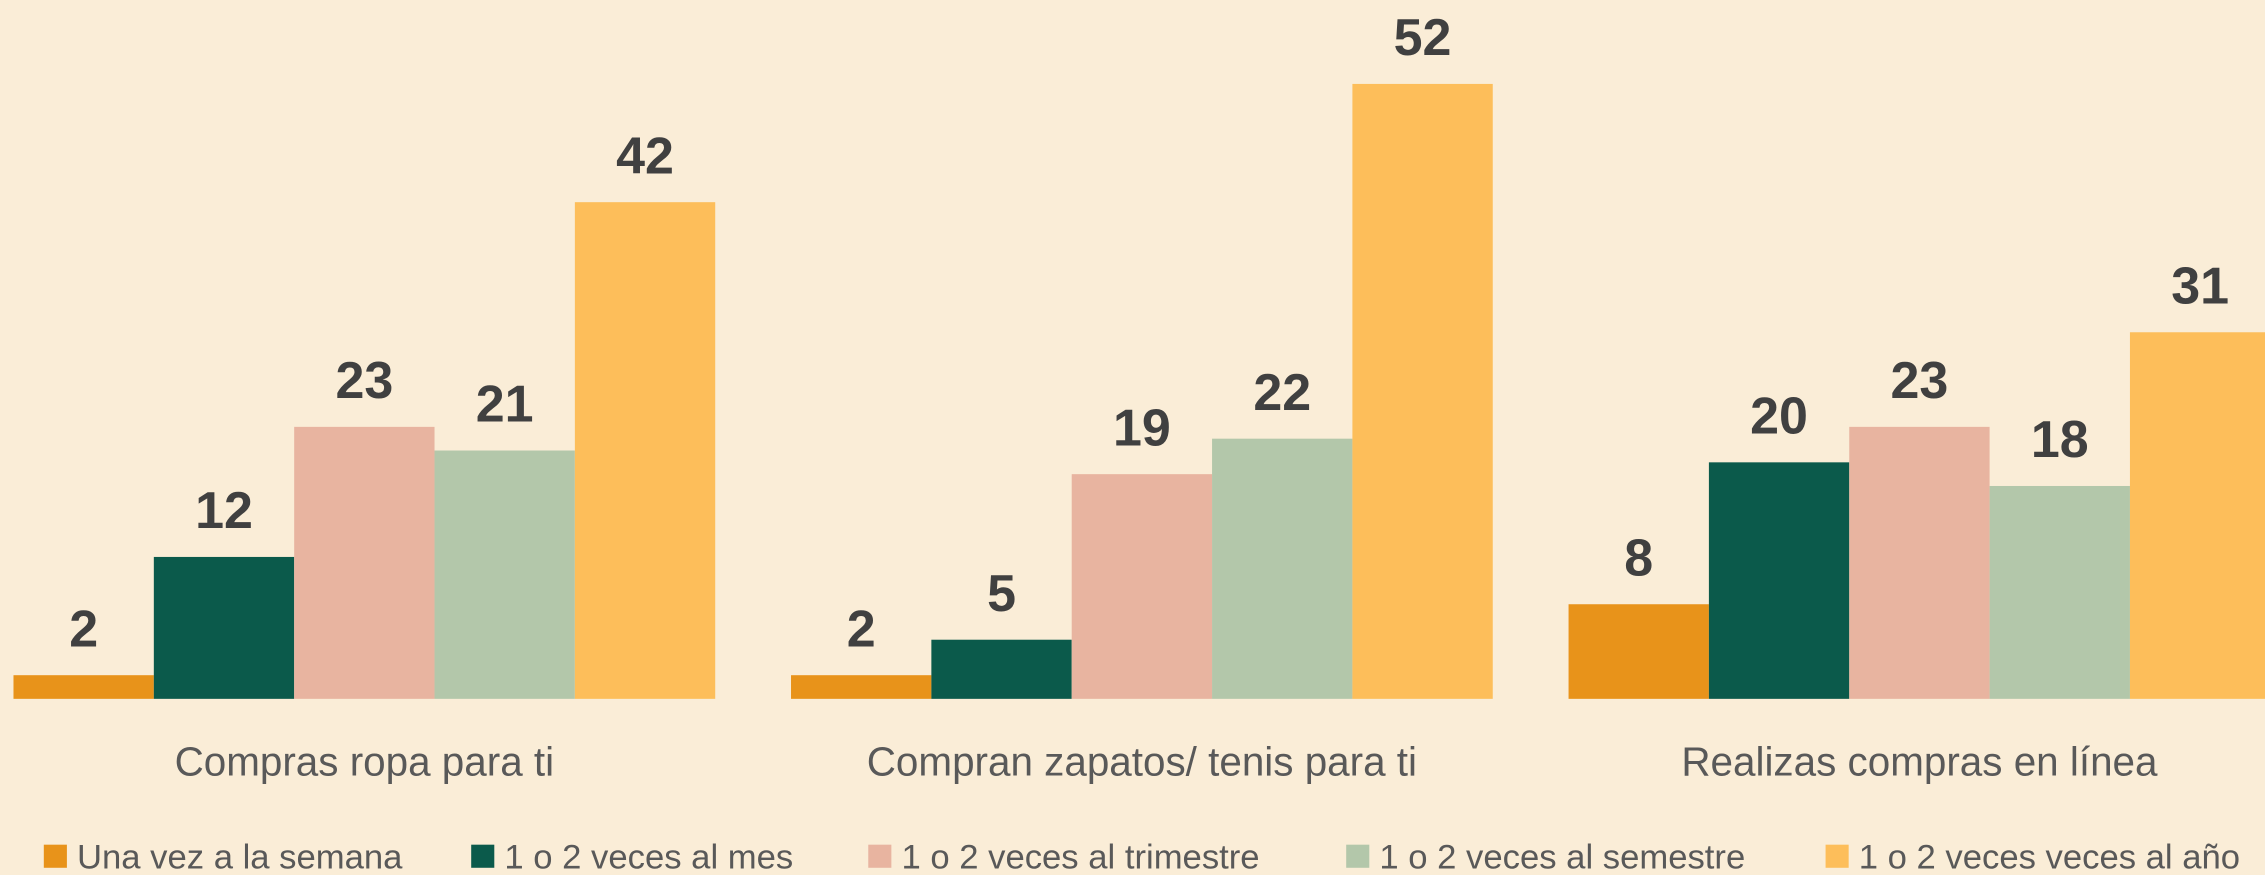 This screenshot has height=875, width=2265. I want to click on data-label: 42, so click(645, 156).